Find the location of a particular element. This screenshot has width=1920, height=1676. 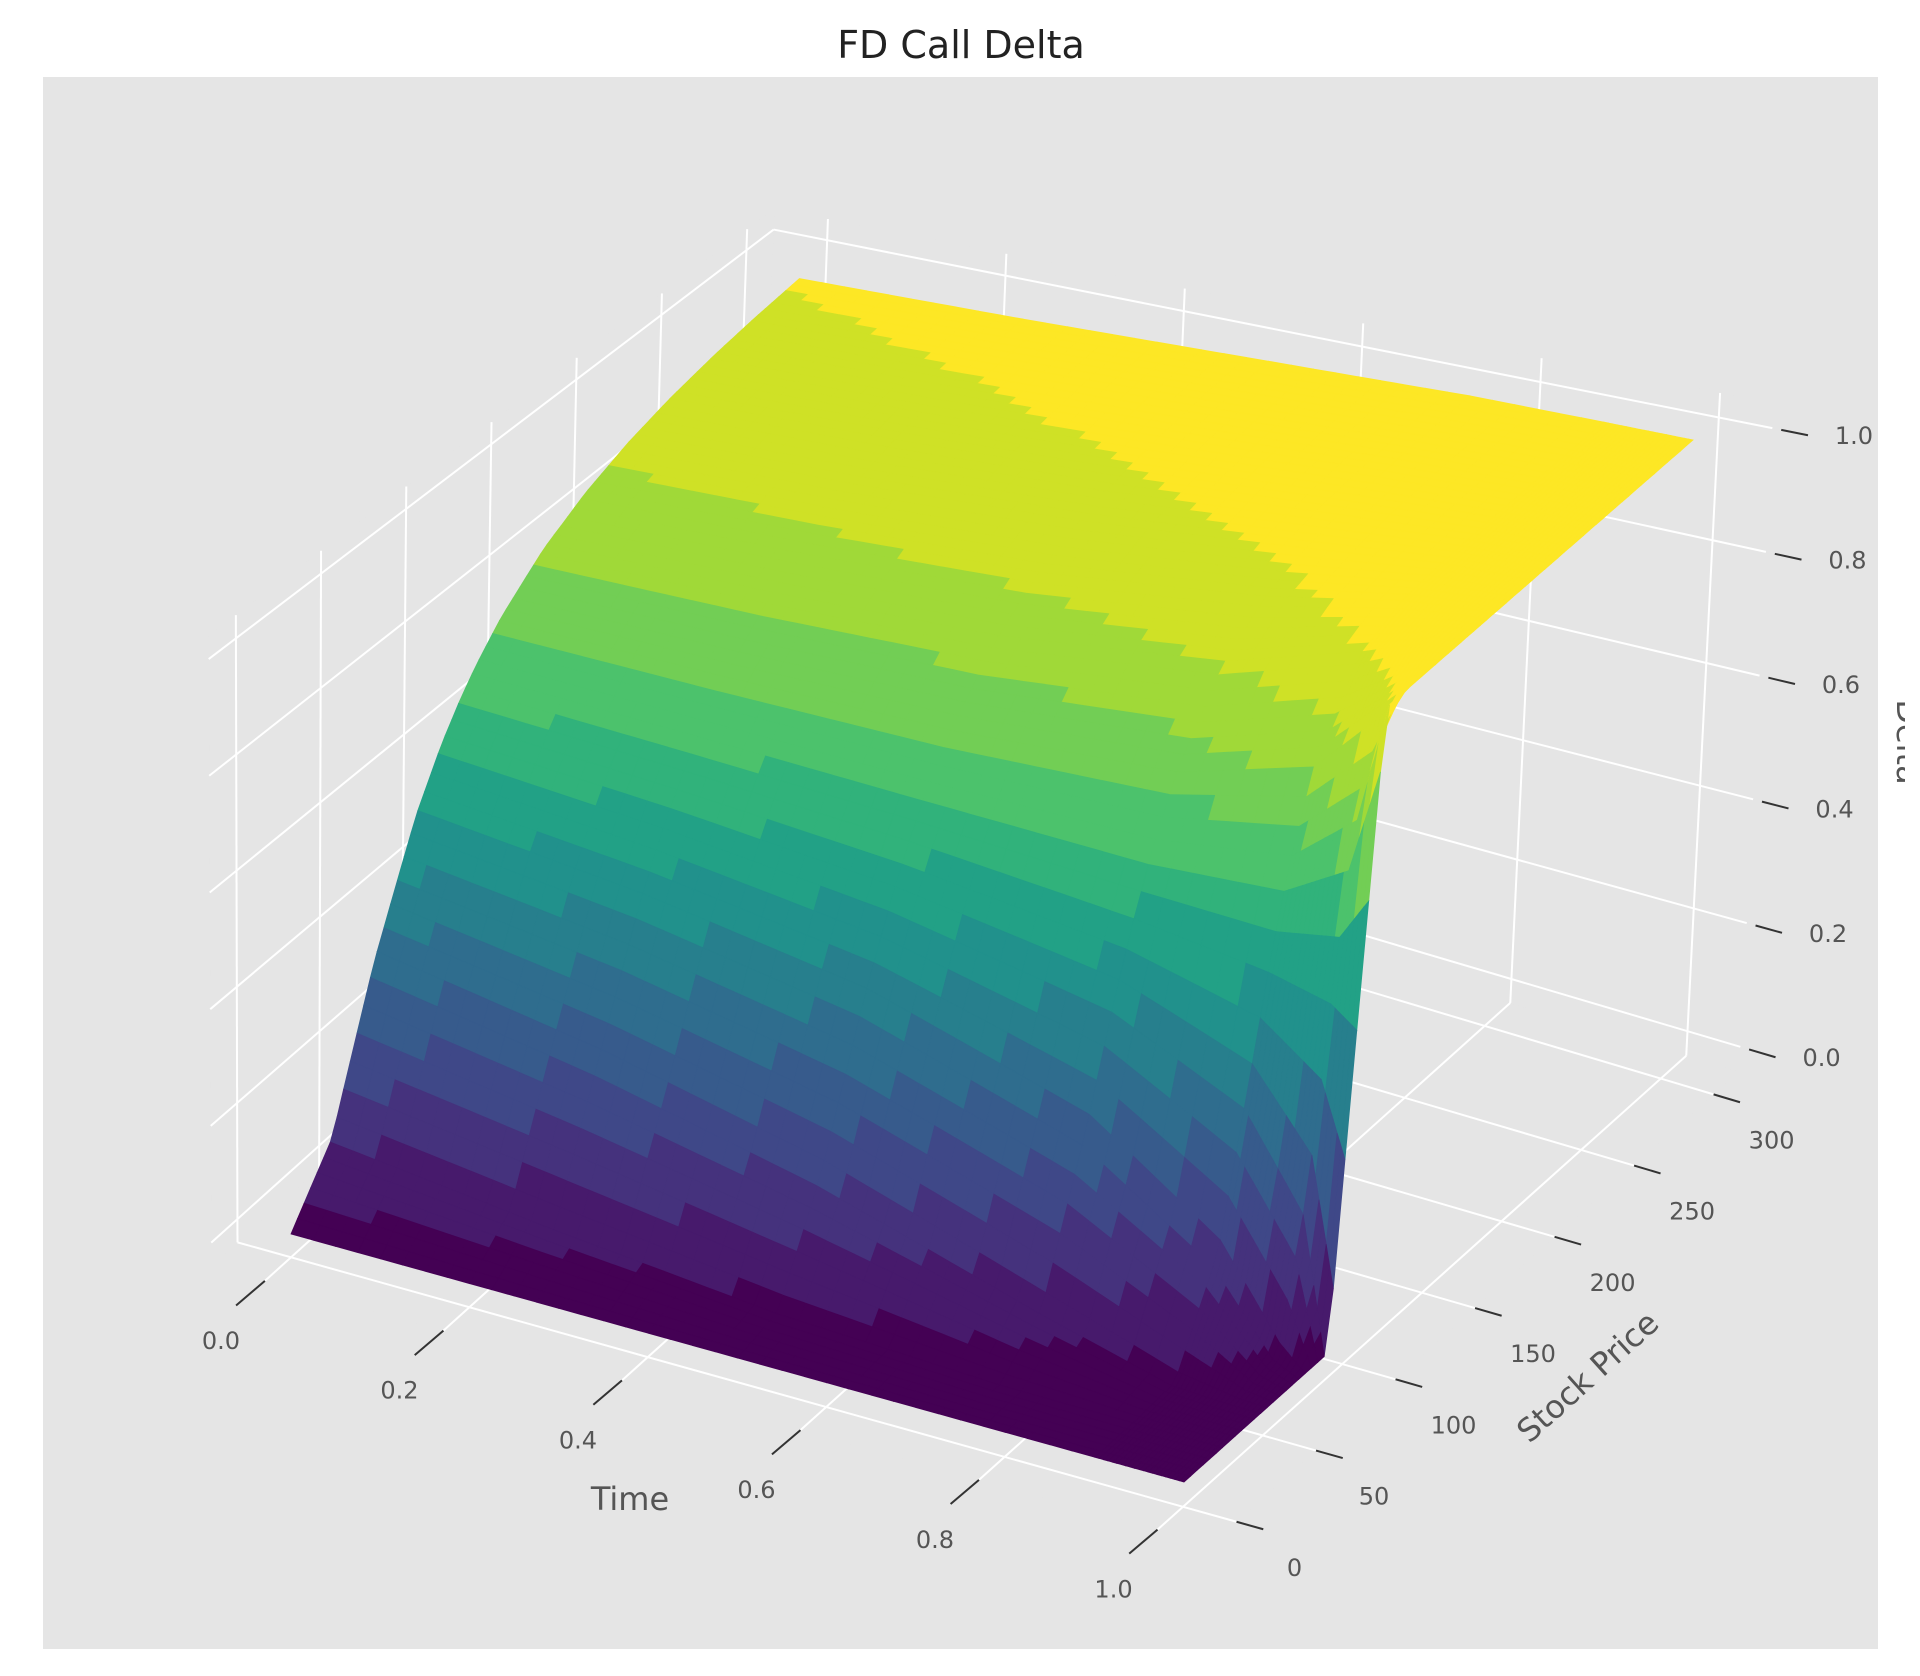

y-tick-label: 50 is located at coordinates (1374, 1497).